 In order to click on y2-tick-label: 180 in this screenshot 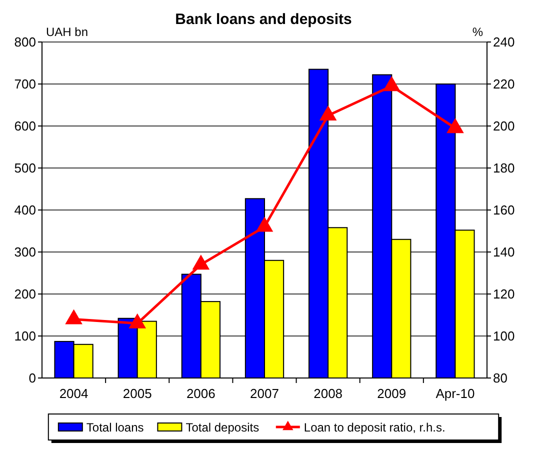, I will do `click(504, 168)`.